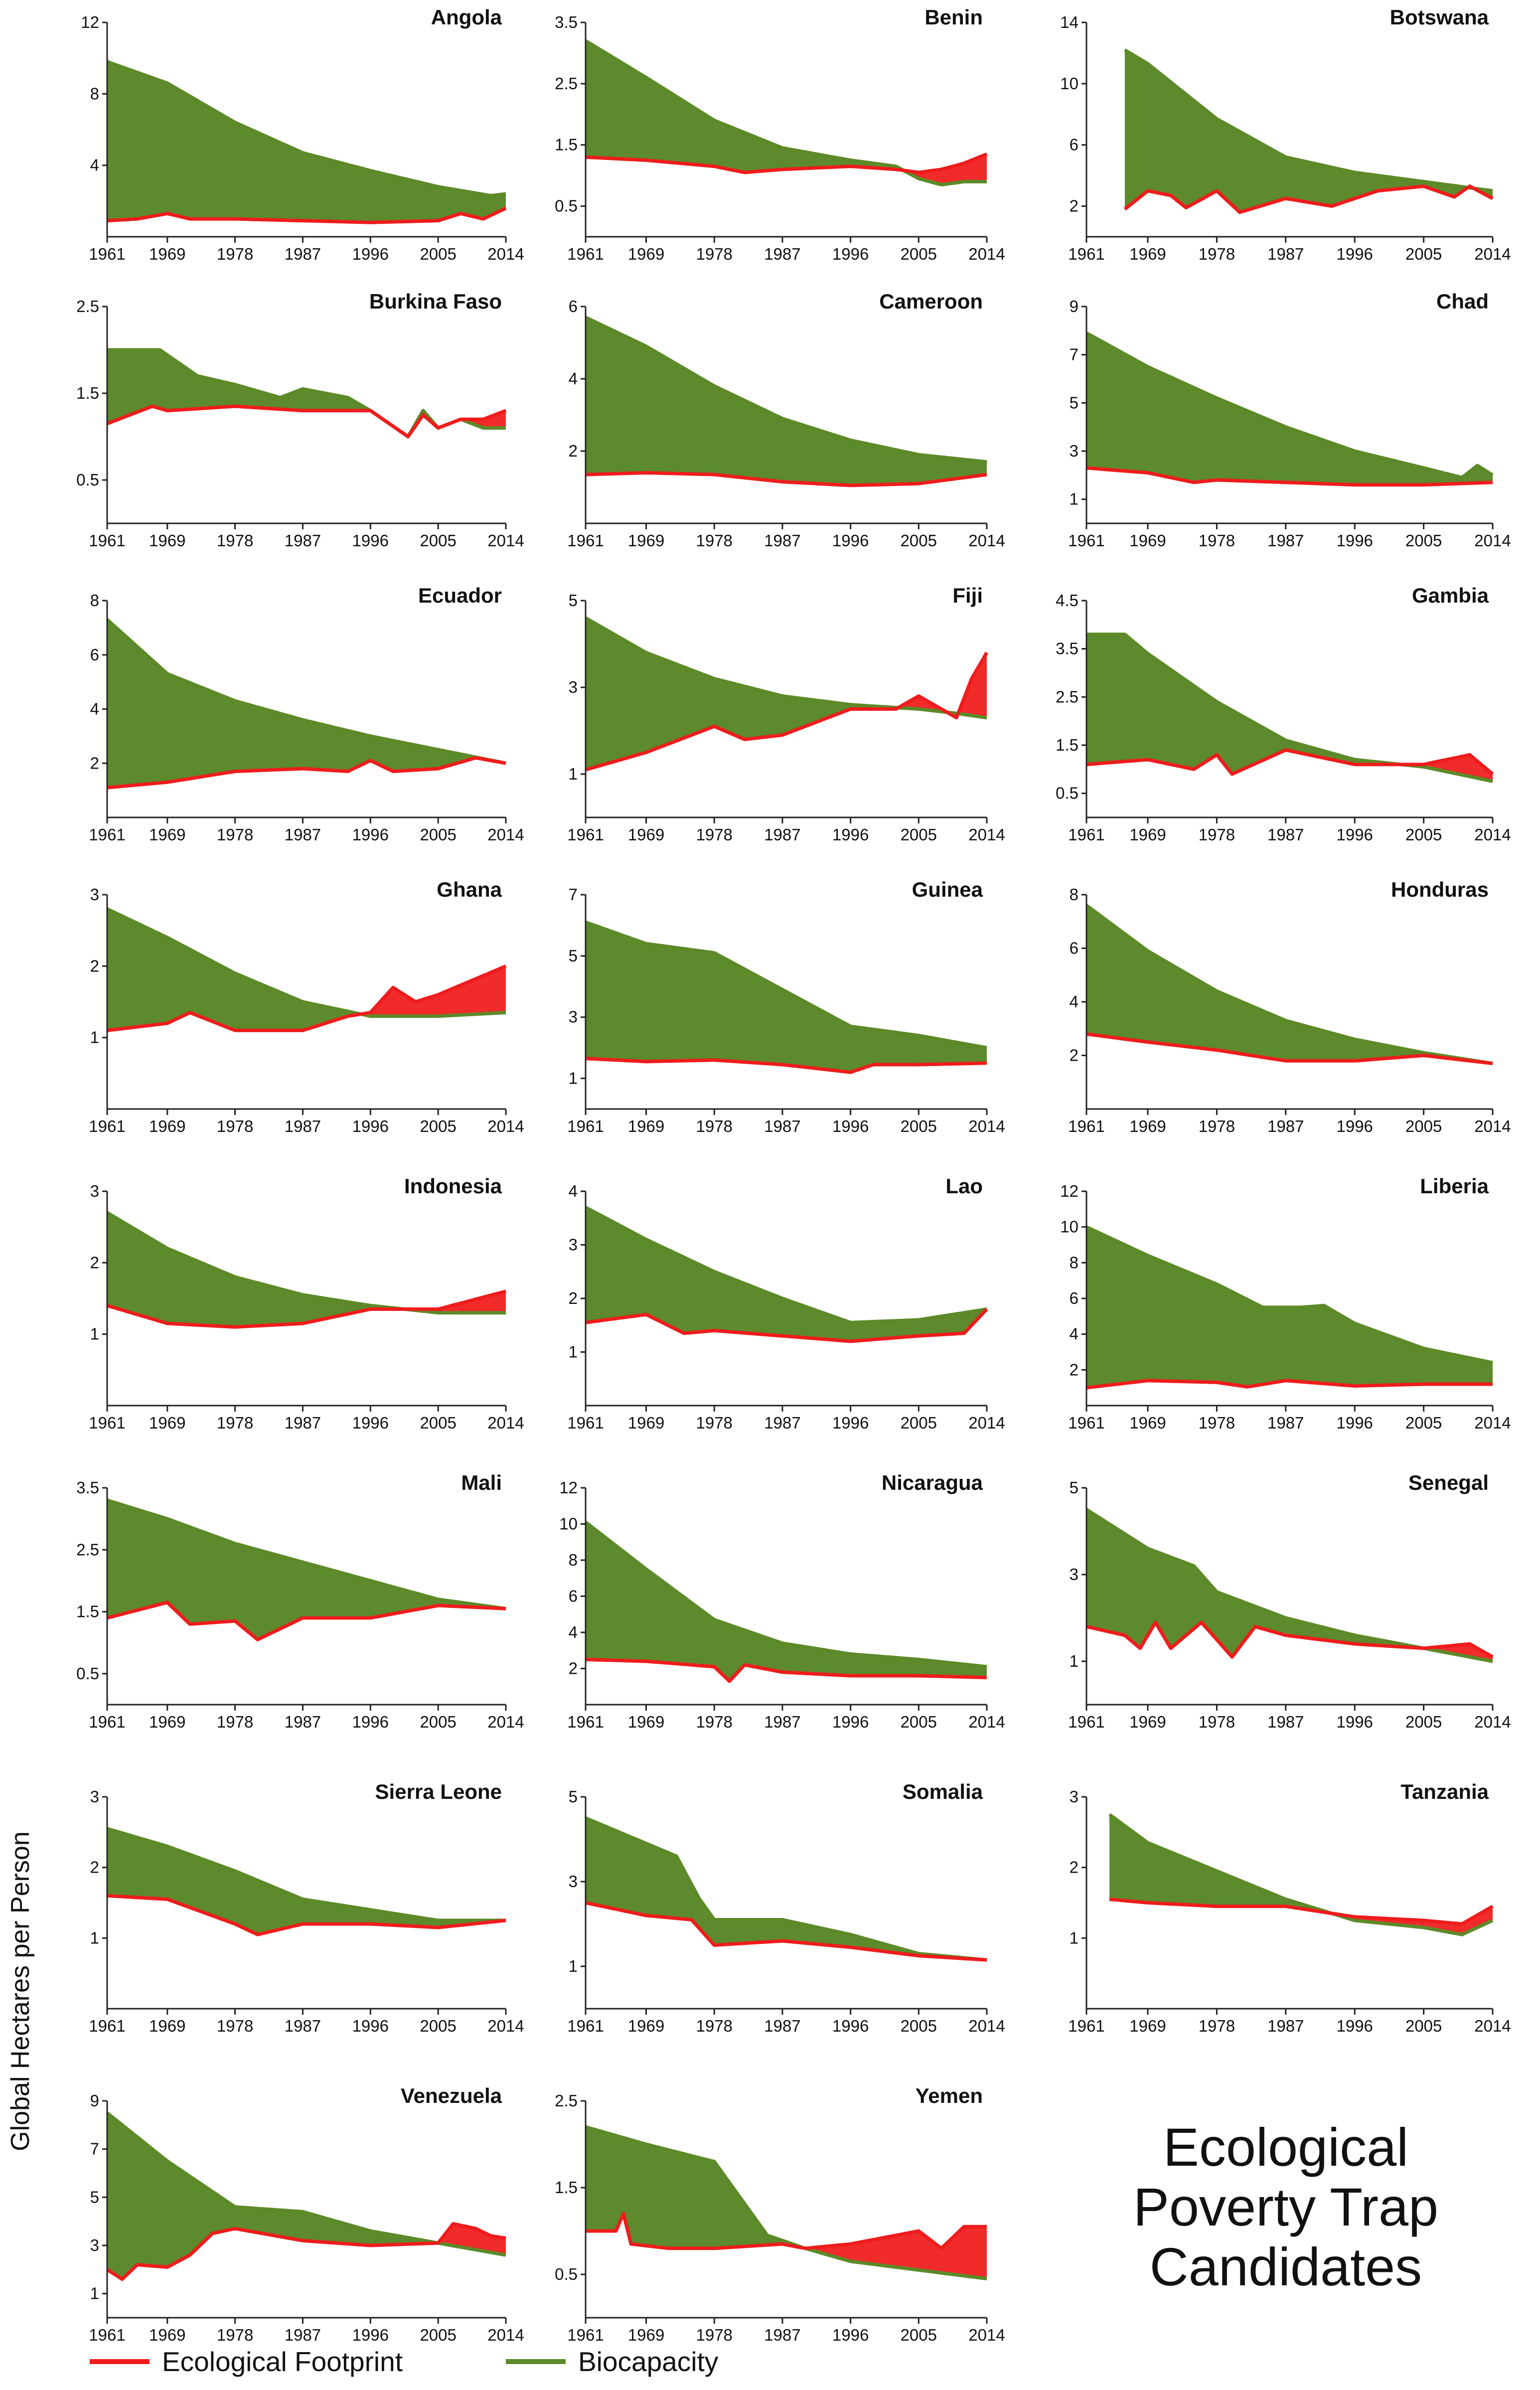 This screenshot has height=2390, width=1540. What do you see at coordinates (303, 1126) in the screenshot?
I see `x-tick-label-ghana: 1987` at bounding box center [303, 1126].